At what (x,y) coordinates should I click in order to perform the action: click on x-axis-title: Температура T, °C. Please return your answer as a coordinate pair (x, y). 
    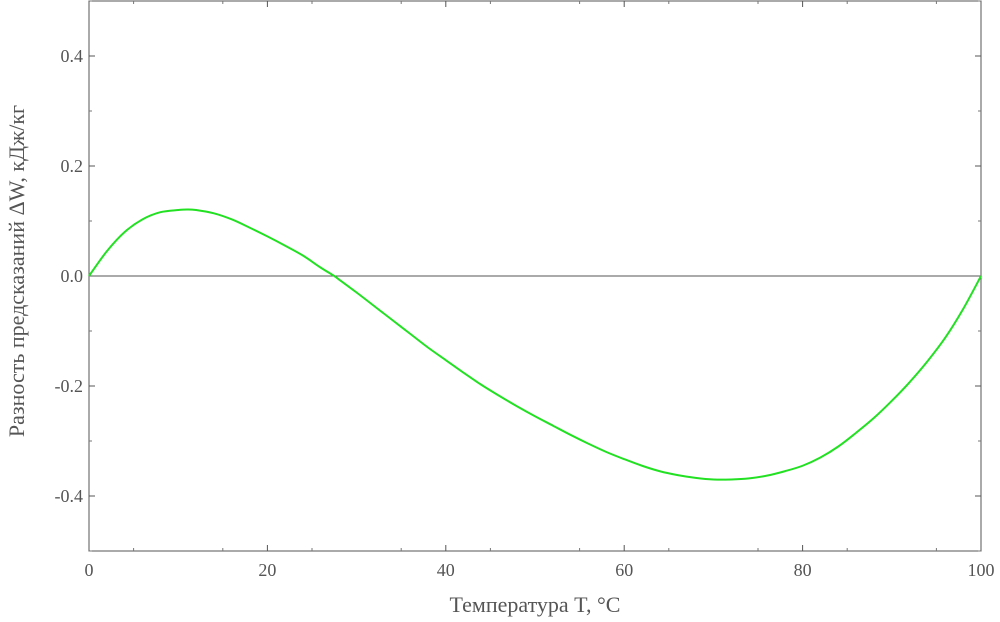
    Looking at the image, I should click on (535, 604).